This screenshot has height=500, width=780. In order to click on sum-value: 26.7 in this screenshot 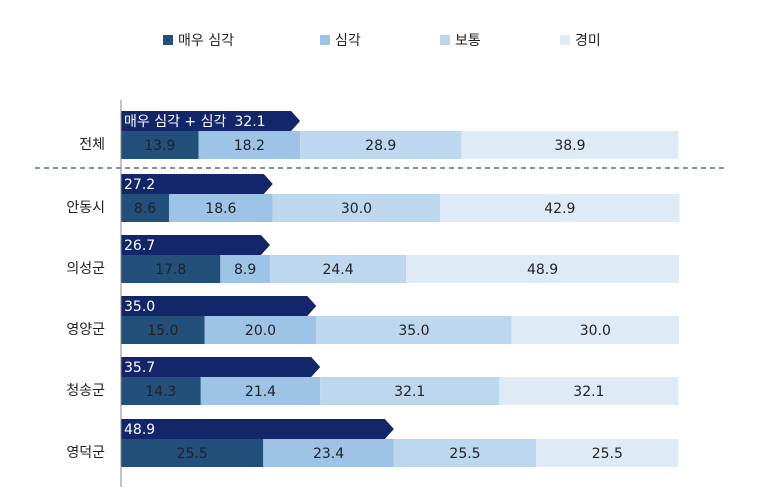, I will do `click(139, 246)`.